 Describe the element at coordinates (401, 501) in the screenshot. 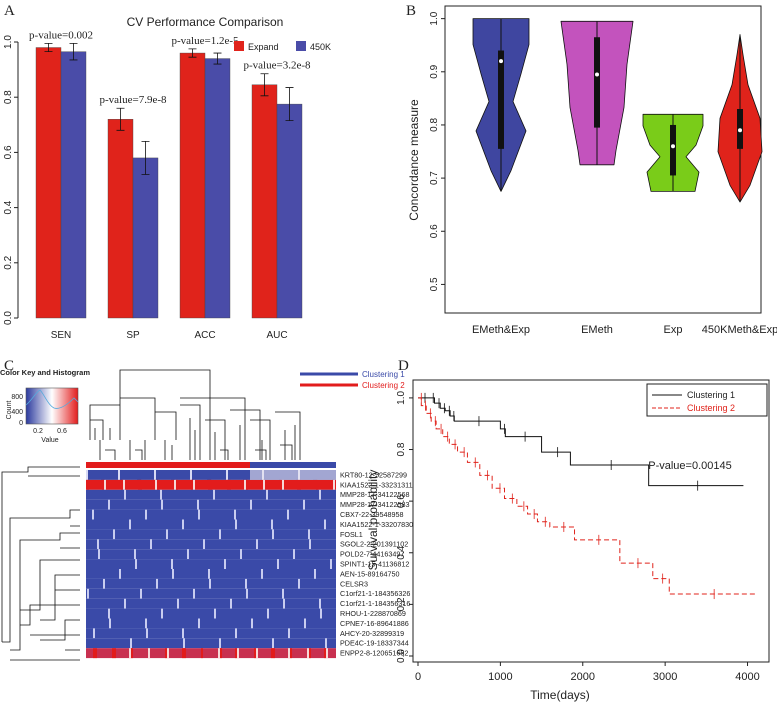

I see `survival-y-tick-label: 0.6` at that location.